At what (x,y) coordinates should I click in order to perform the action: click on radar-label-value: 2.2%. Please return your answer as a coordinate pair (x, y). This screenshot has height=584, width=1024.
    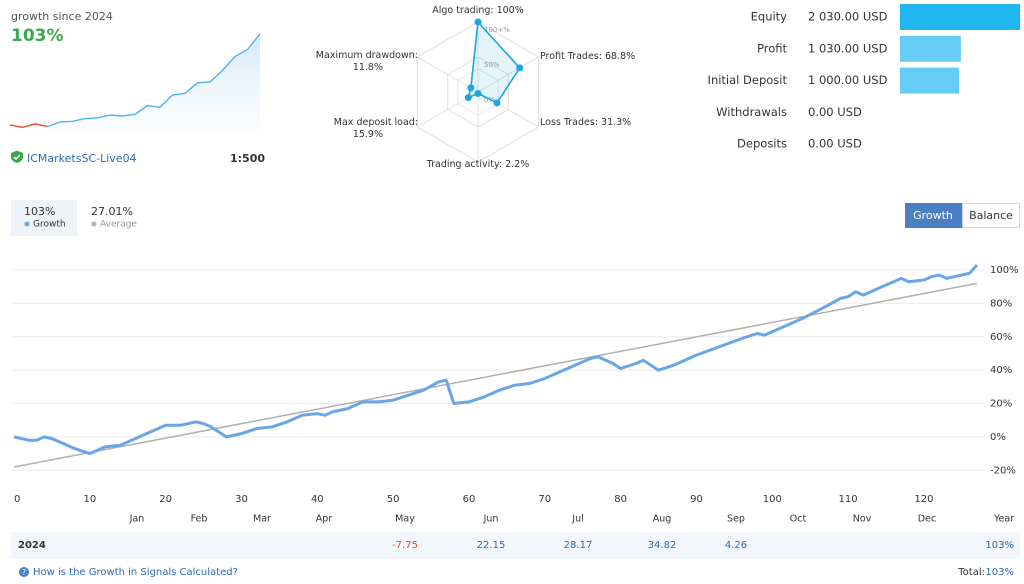
    Looking at the image, I should click on (517, 164).